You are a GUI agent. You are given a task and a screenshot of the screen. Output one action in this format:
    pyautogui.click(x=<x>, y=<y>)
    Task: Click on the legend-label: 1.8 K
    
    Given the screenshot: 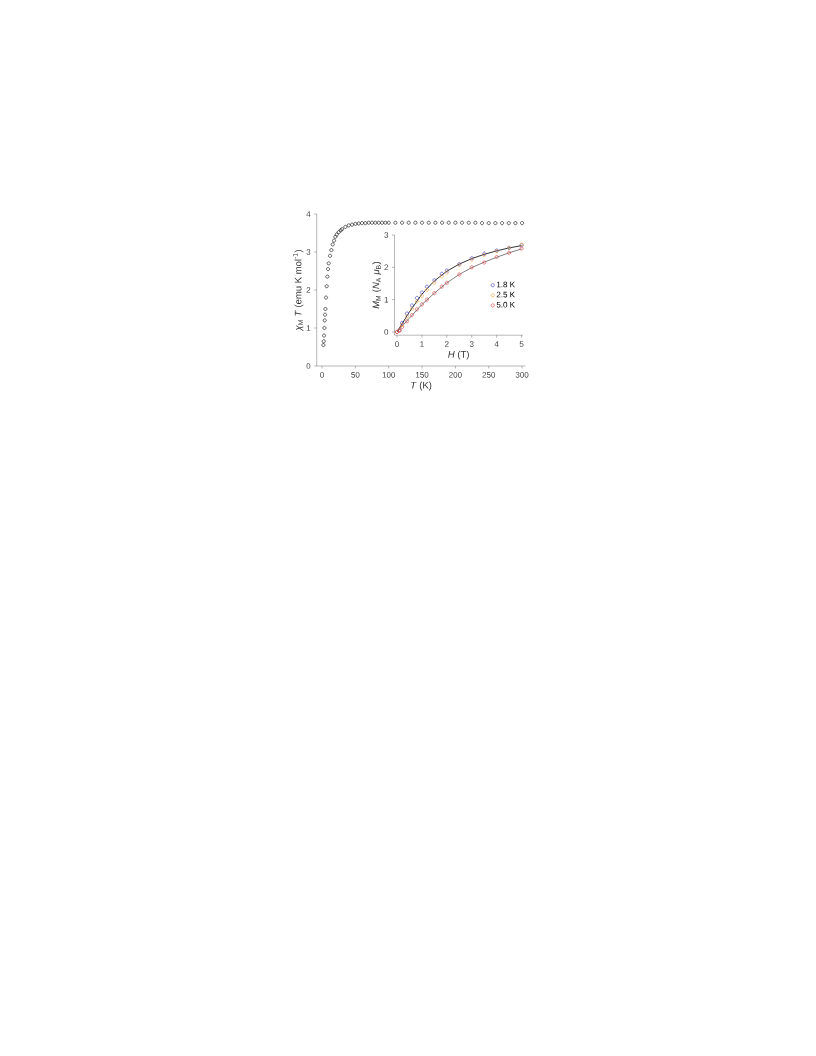 What is the action you would take?
    pyautogui.click(x=505, y=284)
    